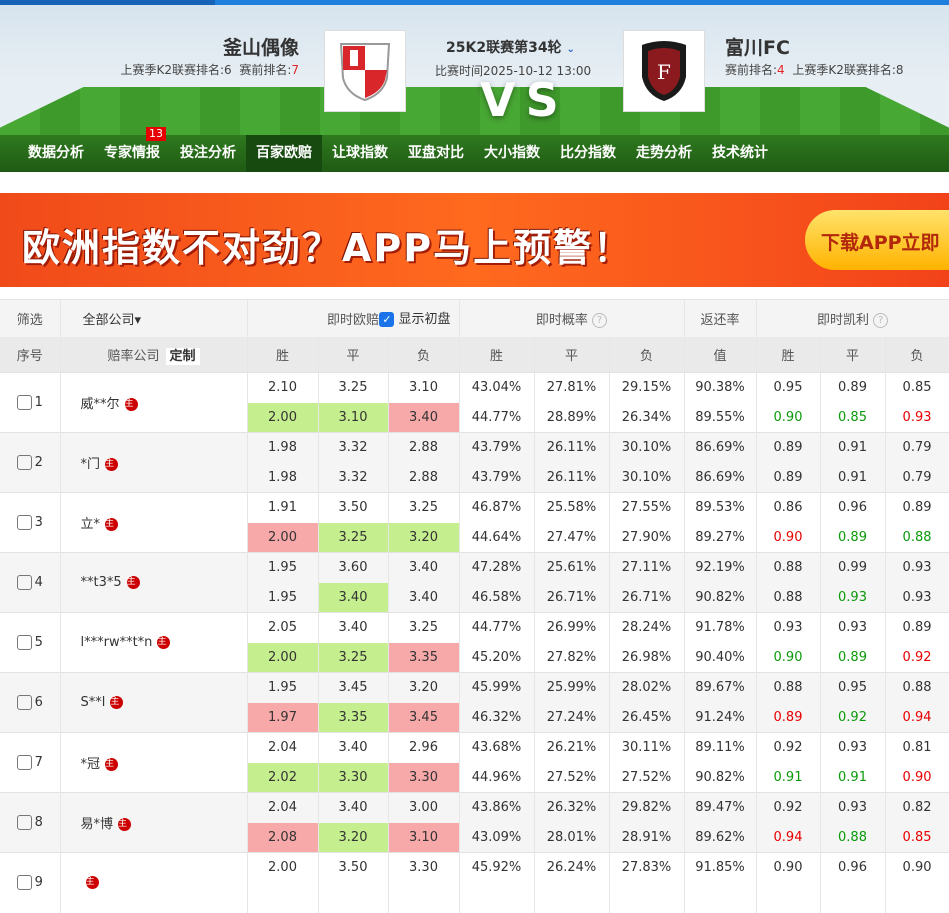  I want to click on initial-odds: 2.08, so click(283, 837).